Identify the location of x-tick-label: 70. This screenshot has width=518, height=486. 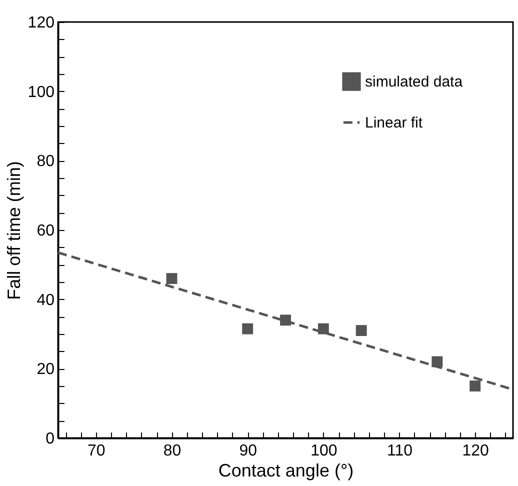
(97, 451).